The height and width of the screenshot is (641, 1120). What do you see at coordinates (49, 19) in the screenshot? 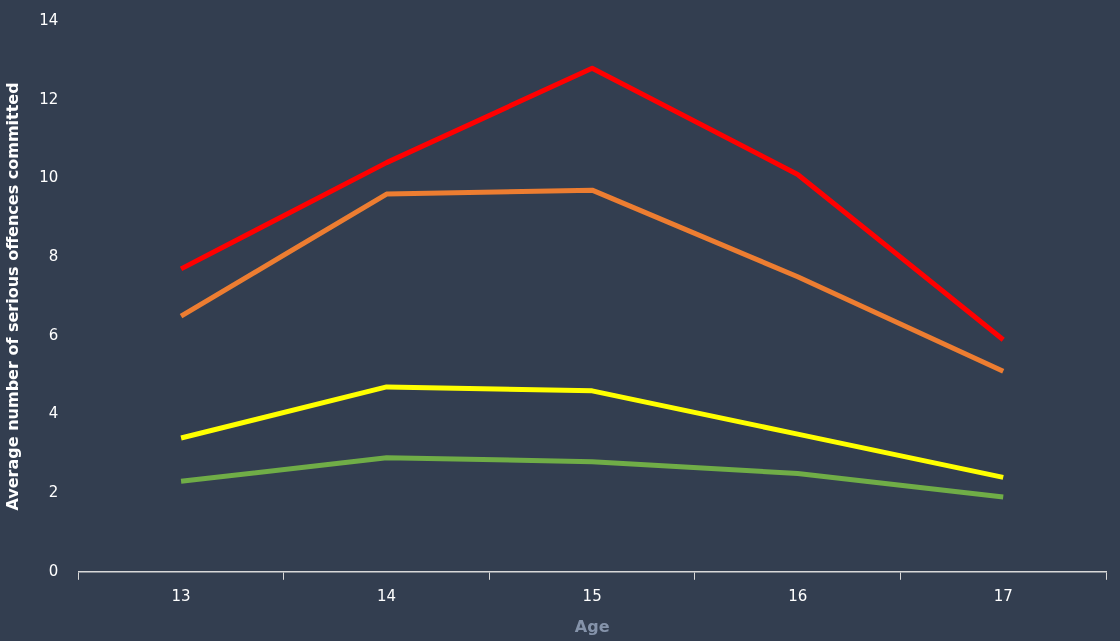
I see `y-tick-label: 14` at bounding box center [49, 19].